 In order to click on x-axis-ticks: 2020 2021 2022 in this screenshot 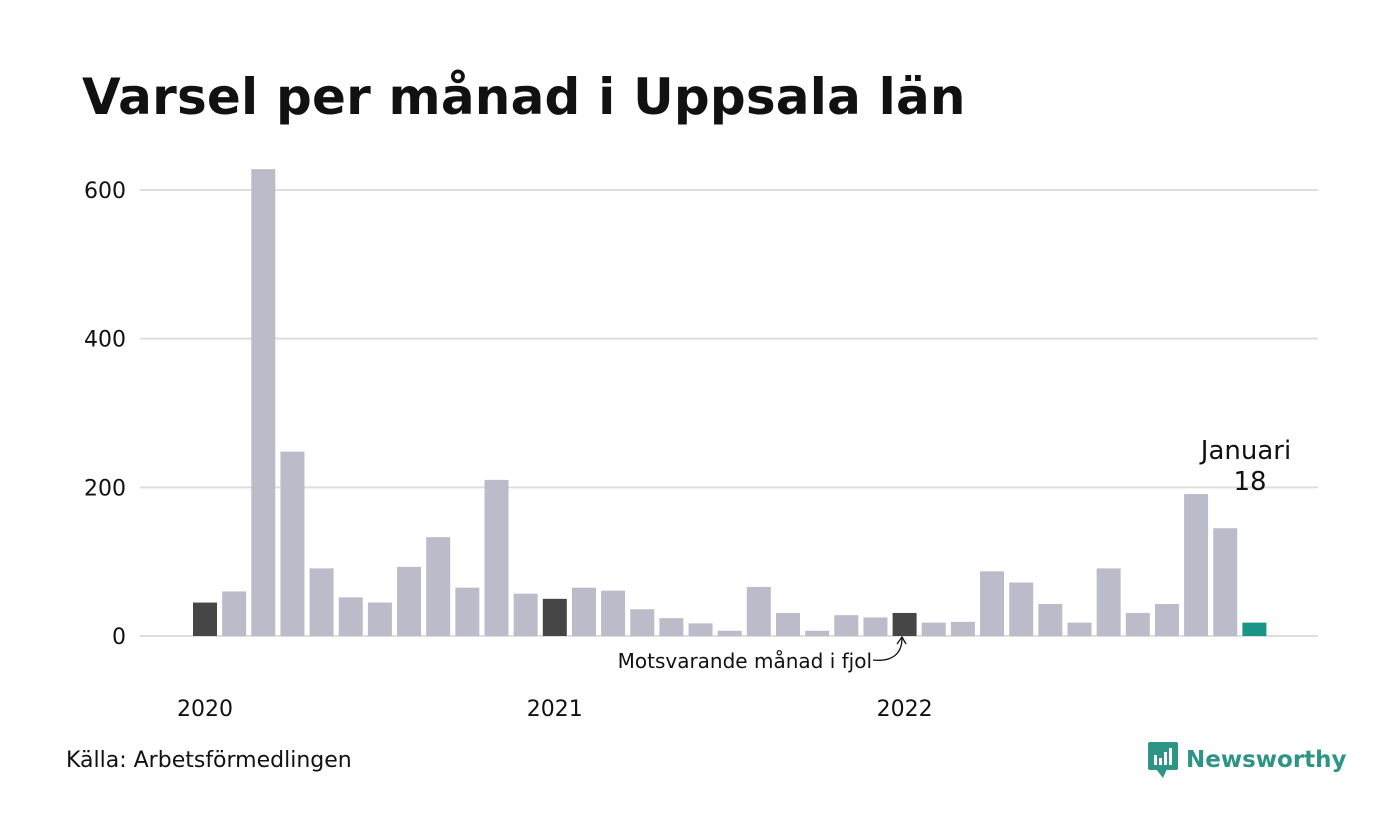, I will do `click(555, 709)`.